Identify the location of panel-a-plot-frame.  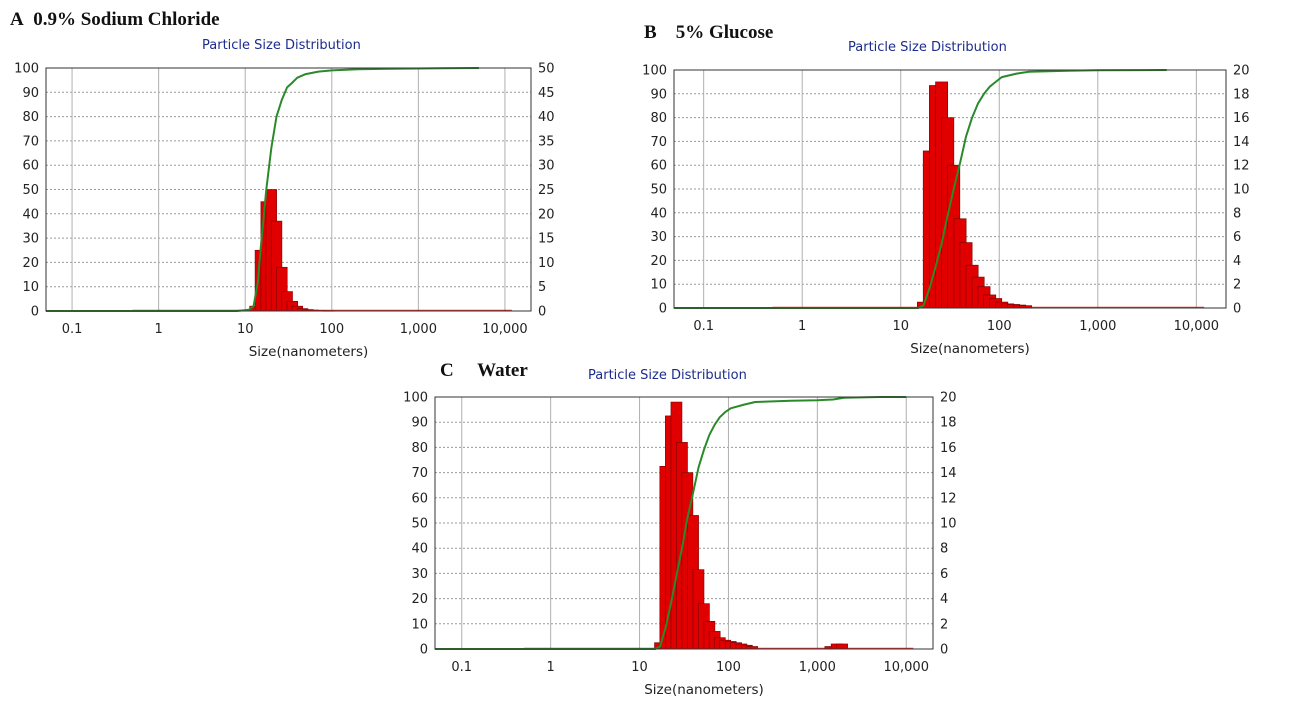
(288, 189).